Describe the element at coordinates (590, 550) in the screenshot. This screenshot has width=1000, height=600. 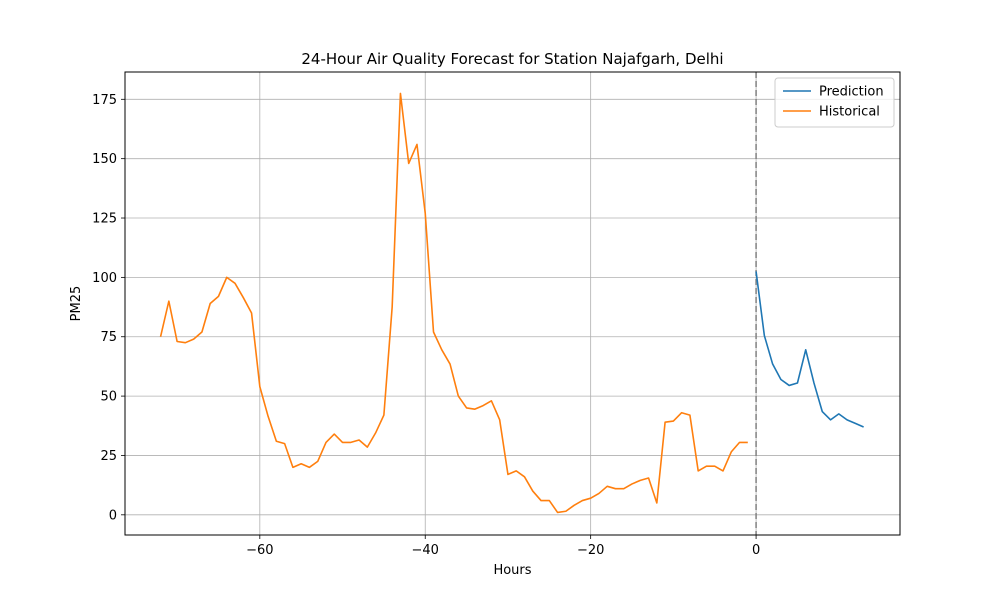
I see `x-tick-label: −20` at that location.